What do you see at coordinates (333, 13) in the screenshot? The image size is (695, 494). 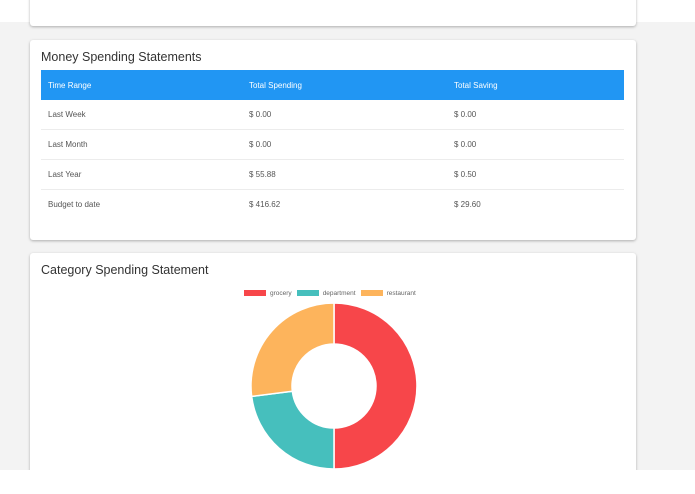 I see `previous-card` at bounding box center [333, 13].